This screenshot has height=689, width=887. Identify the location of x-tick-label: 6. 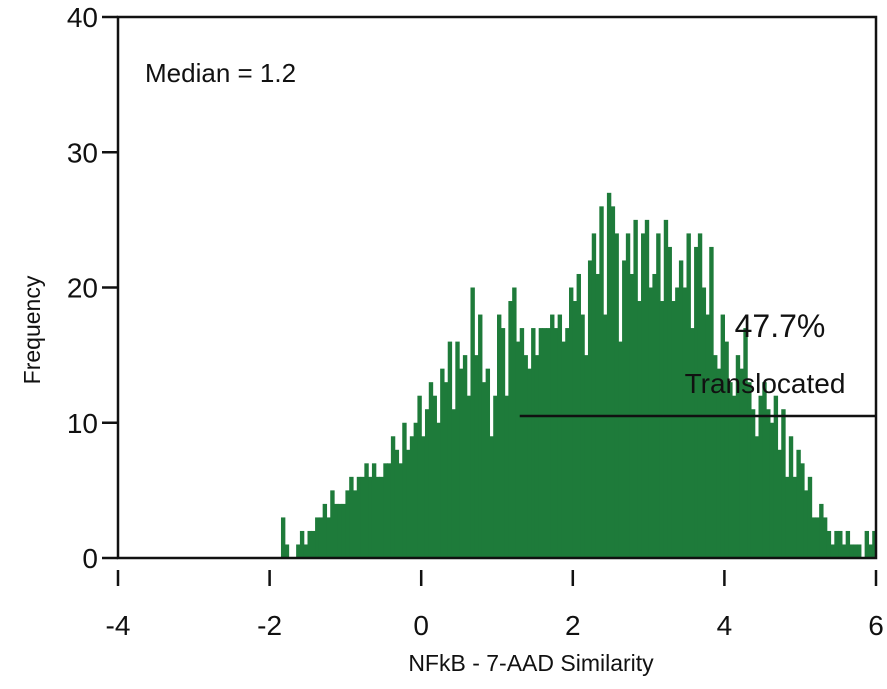
(876, 625).